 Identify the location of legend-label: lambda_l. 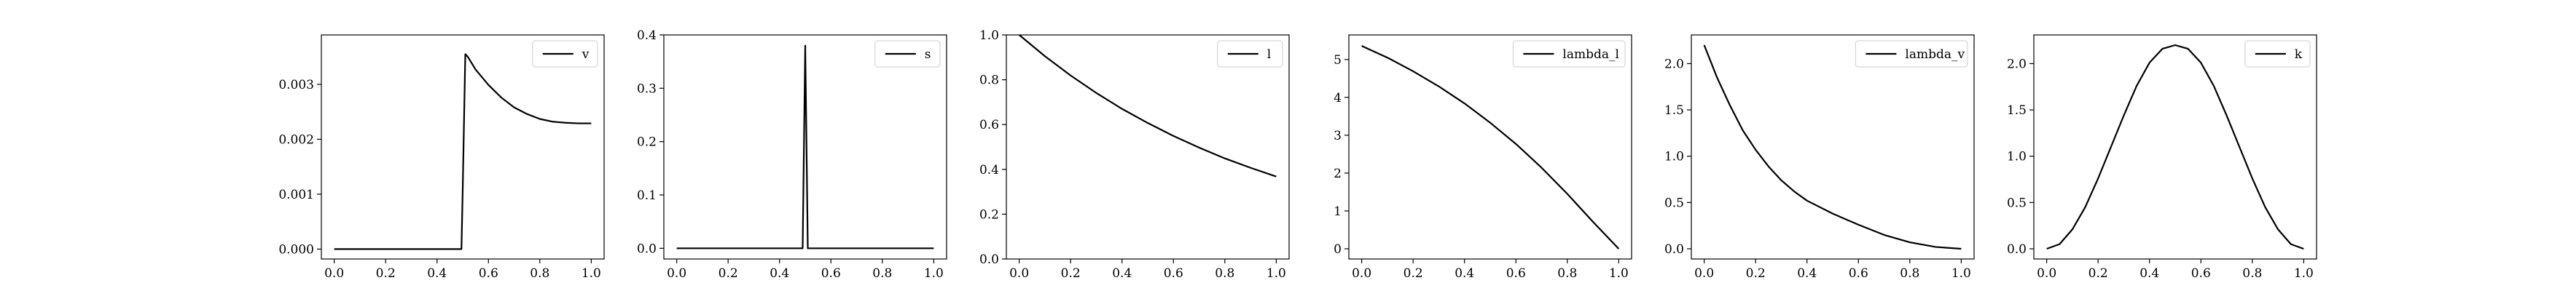
(1590, 55).